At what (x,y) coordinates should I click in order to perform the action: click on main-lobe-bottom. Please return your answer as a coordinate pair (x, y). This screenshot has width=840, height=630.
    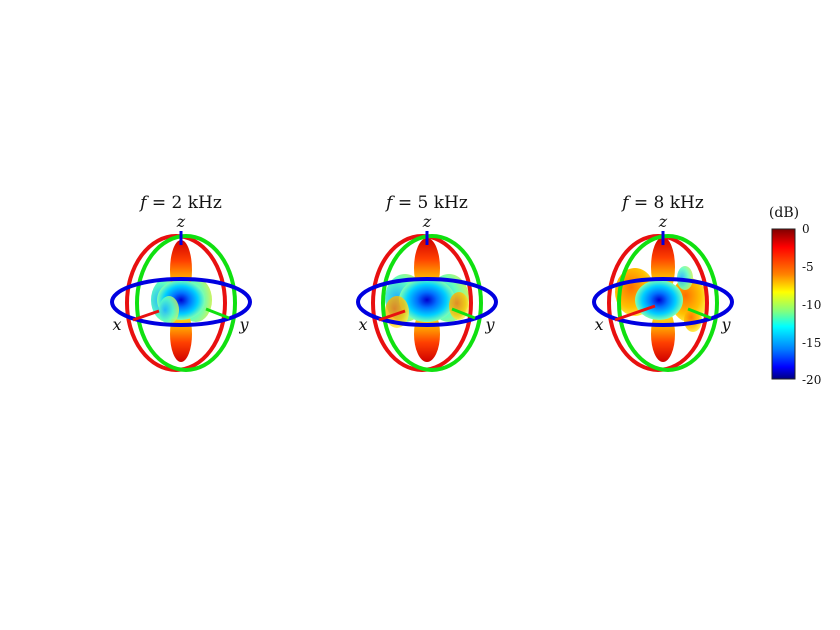
    Looking at the image, I should click on (663, 334).